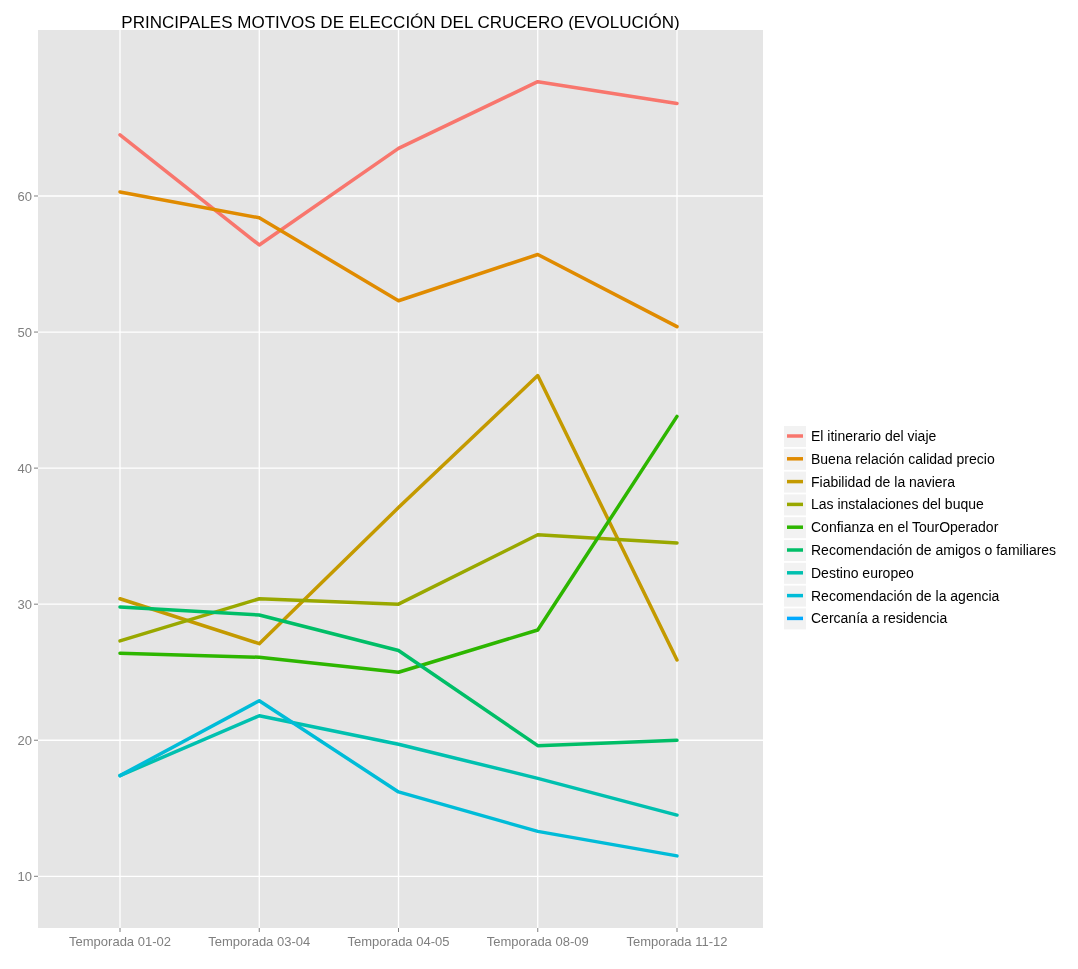 The width and height of the screenshot is (1078, 969). What do you see at coordinates (24, 604) in the screenshot?
I see `y-tick-label: 30` at bounding box center [24, 604].